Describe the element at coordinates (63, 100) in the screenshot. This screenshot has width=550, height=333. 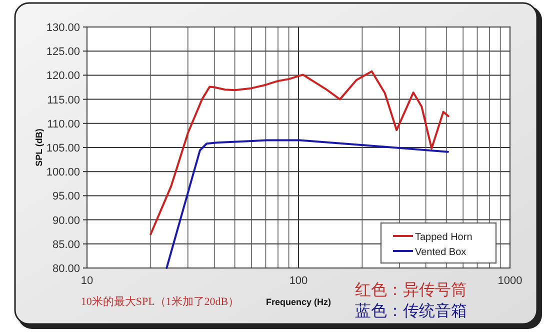
I see `y-tick-label: 115.00` at that location.